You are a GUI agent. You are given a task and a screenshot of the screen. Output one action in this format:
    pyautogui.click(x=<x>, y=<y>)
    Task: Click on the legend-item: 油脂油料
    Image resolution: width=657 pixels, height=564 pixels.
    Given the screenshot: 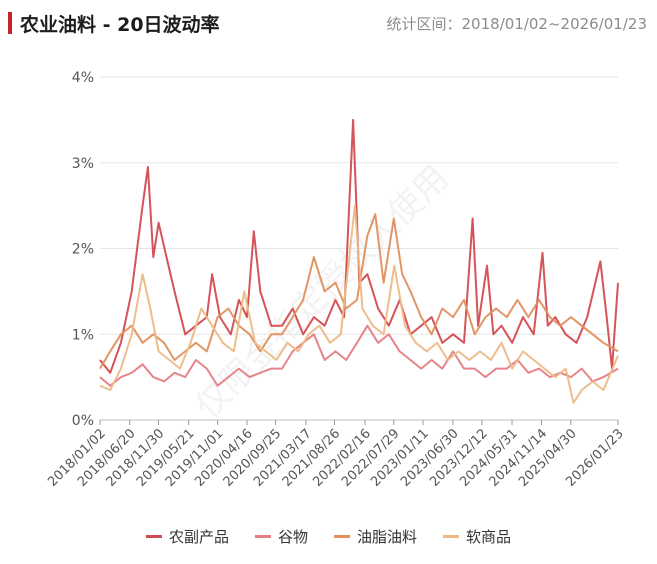 What is the action you would take?
    pyautogui.click(x=375, y=536)
    